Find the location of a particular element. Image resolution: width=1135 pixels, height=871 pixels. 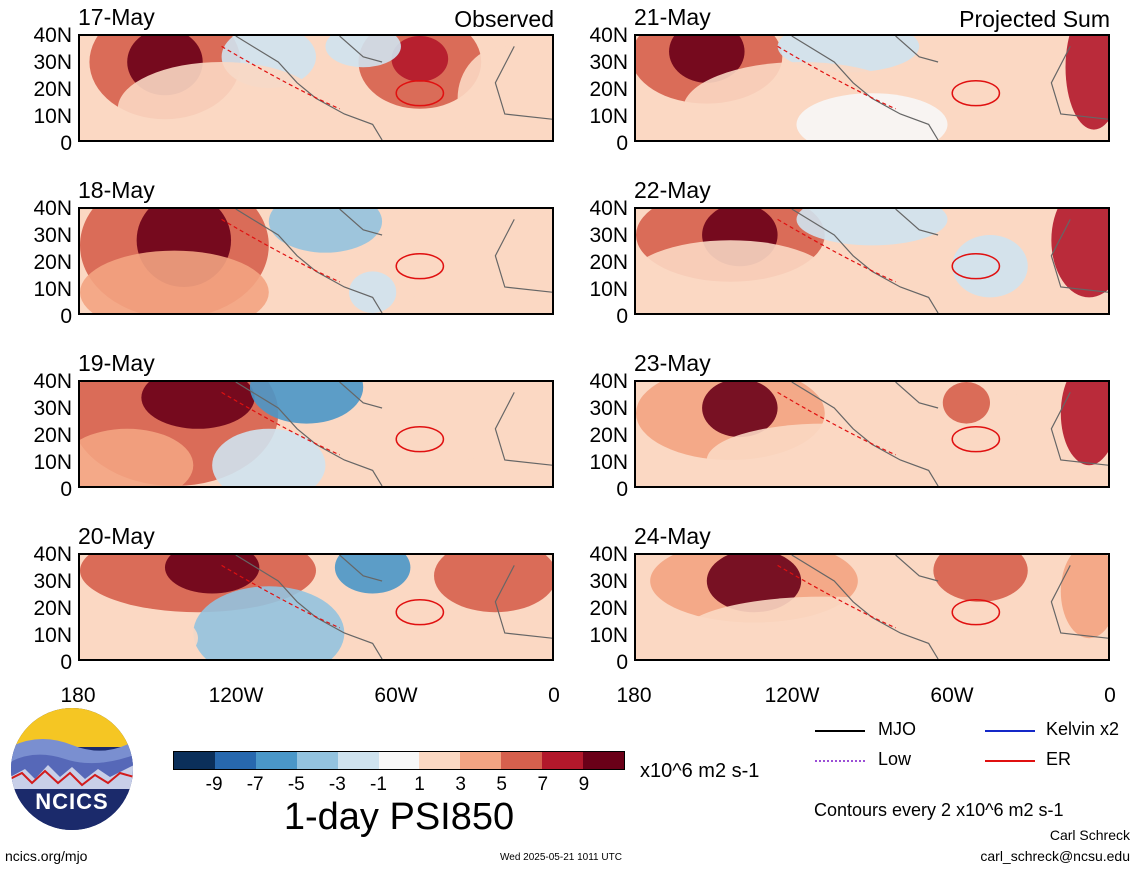

panel-date: 23-May is located at coordinates (672, 363).